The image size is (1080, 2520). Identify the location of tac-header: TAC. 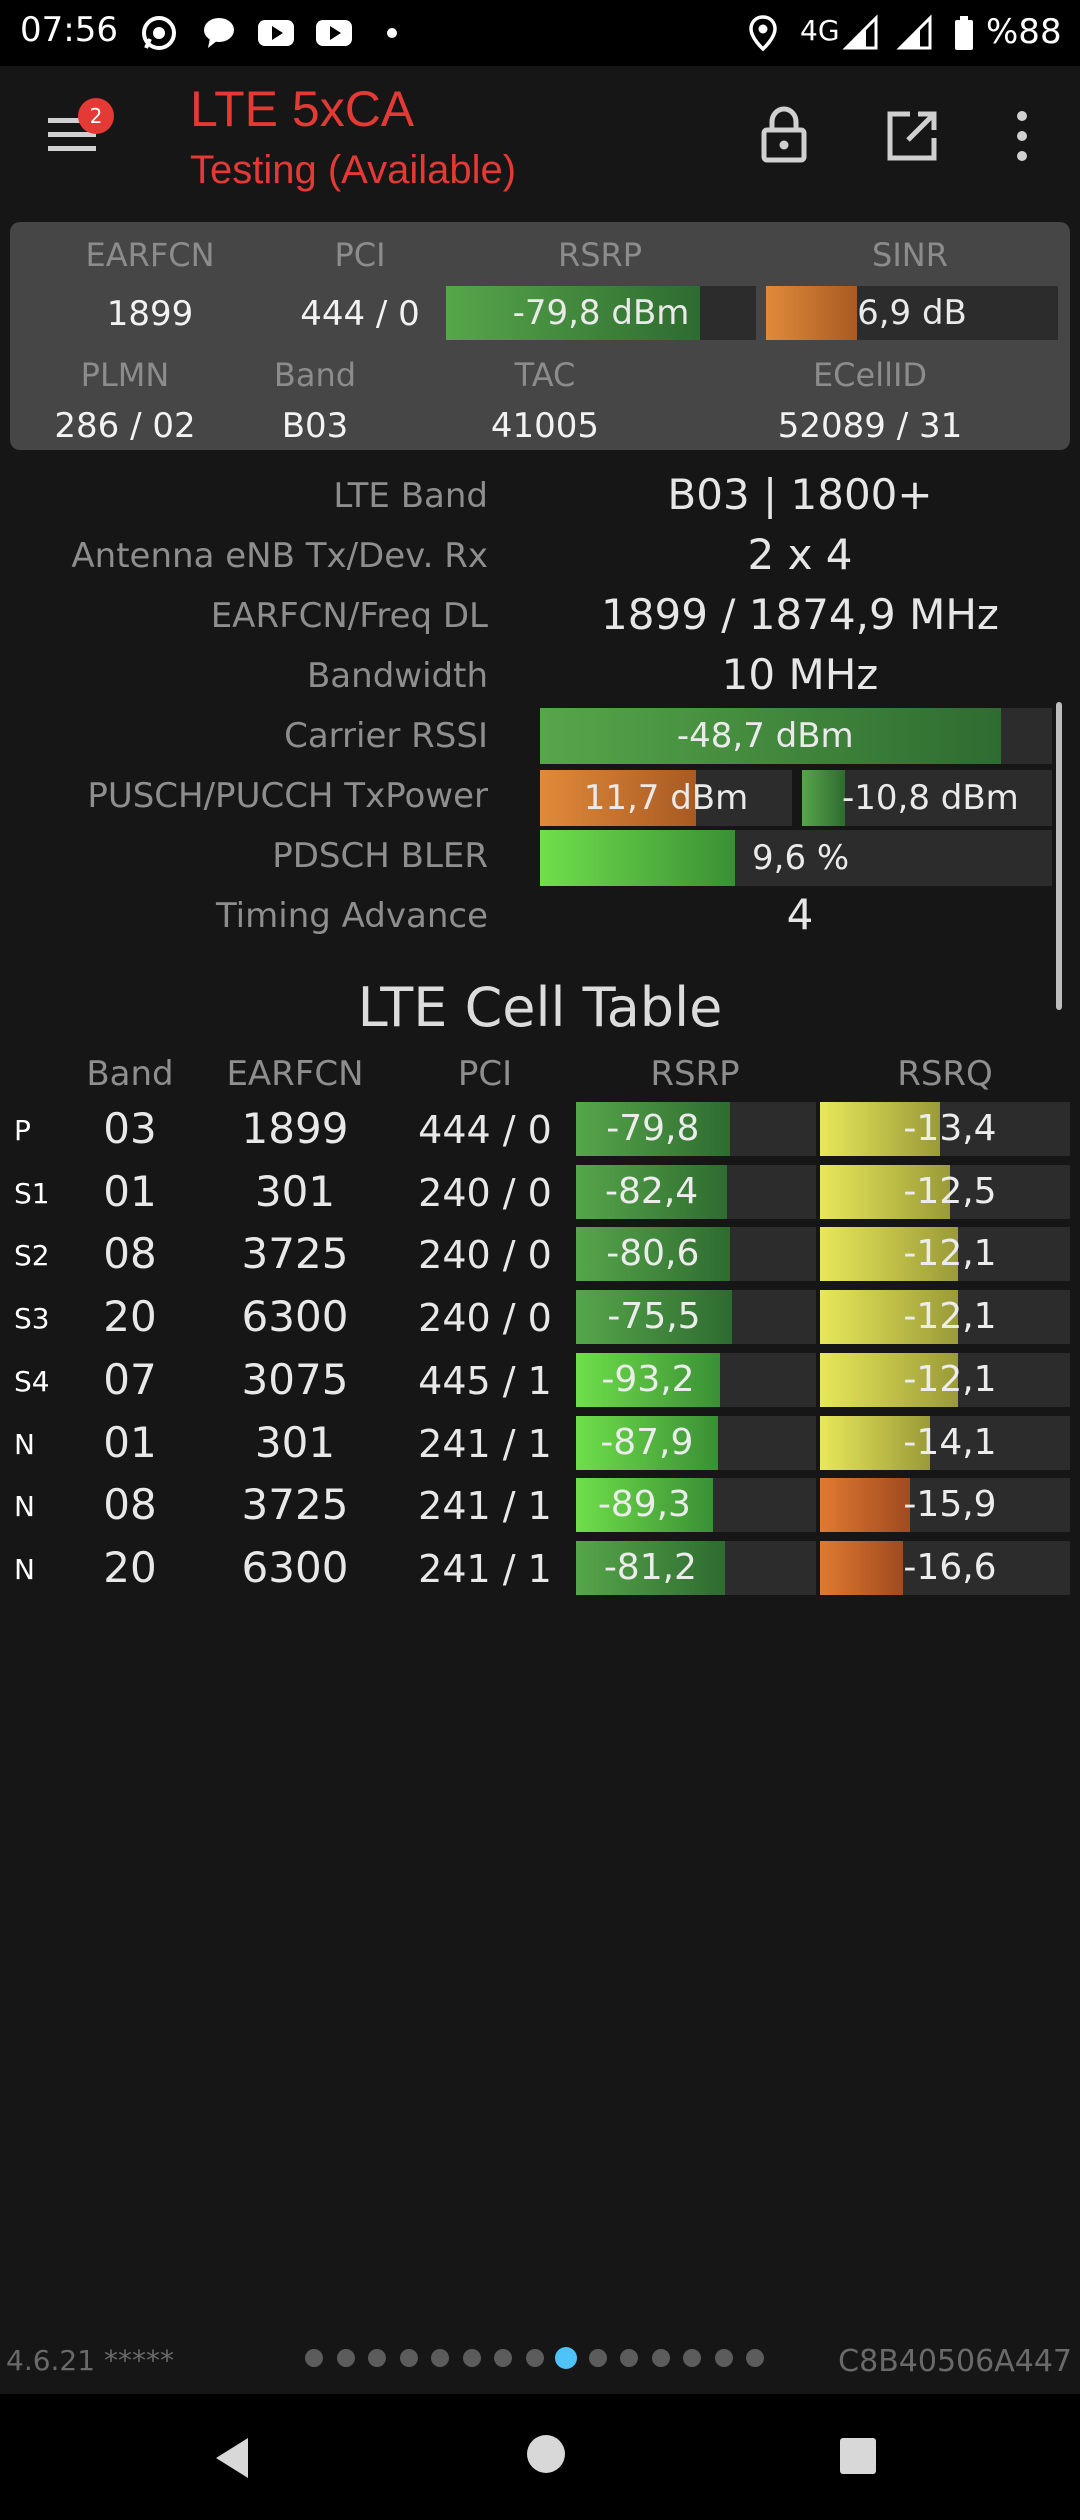
(545, 375).